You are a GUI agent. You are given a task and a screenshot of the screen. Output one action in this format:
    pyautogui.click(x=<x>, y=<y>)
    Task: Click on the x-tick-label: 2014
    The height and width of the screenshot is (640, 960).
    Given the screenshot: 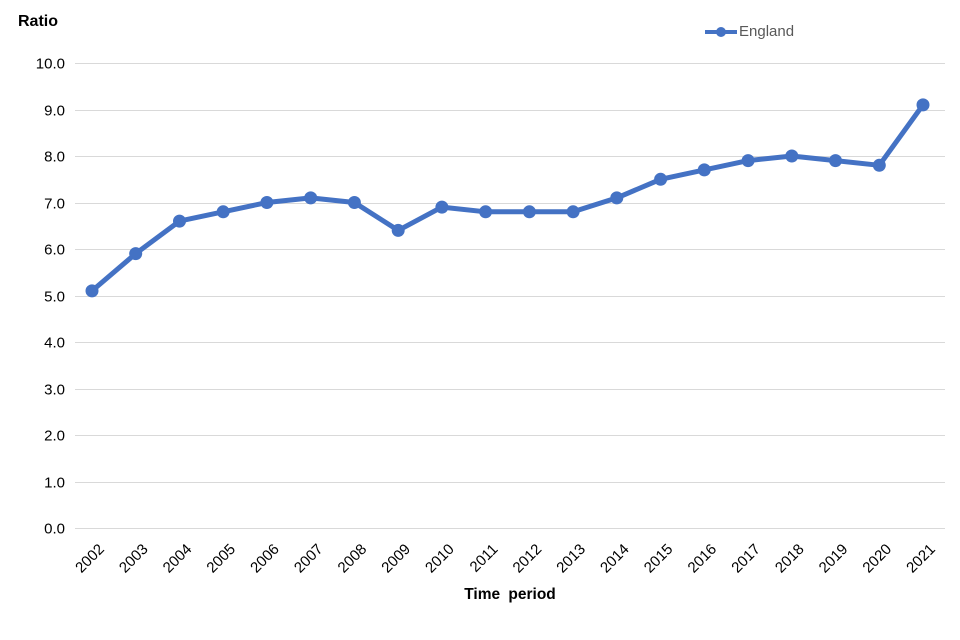 What is the action you would take?
    pyautogui.click(x=615, y=559)
    